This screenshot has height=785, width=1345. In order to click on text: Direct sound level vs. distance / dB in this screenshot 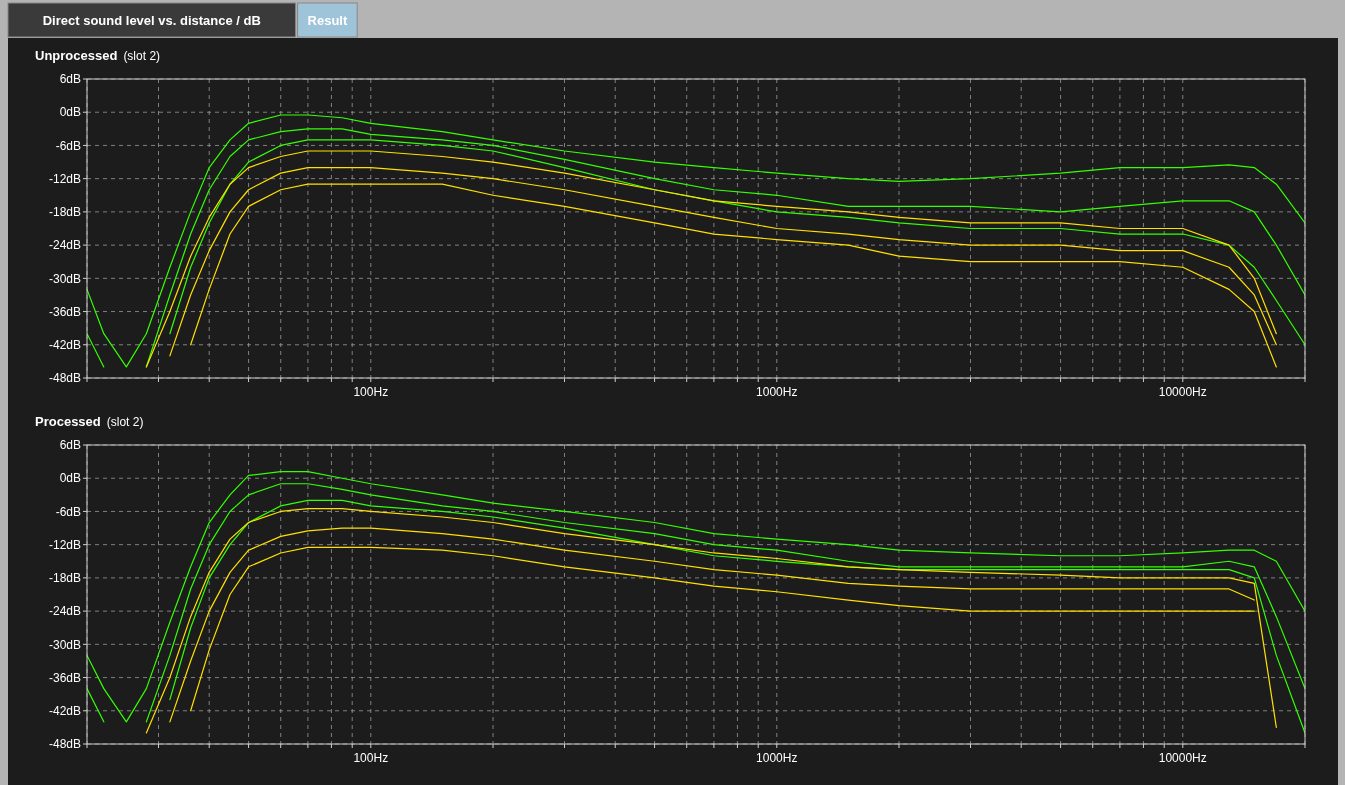, I will do `click(151, 20)`.